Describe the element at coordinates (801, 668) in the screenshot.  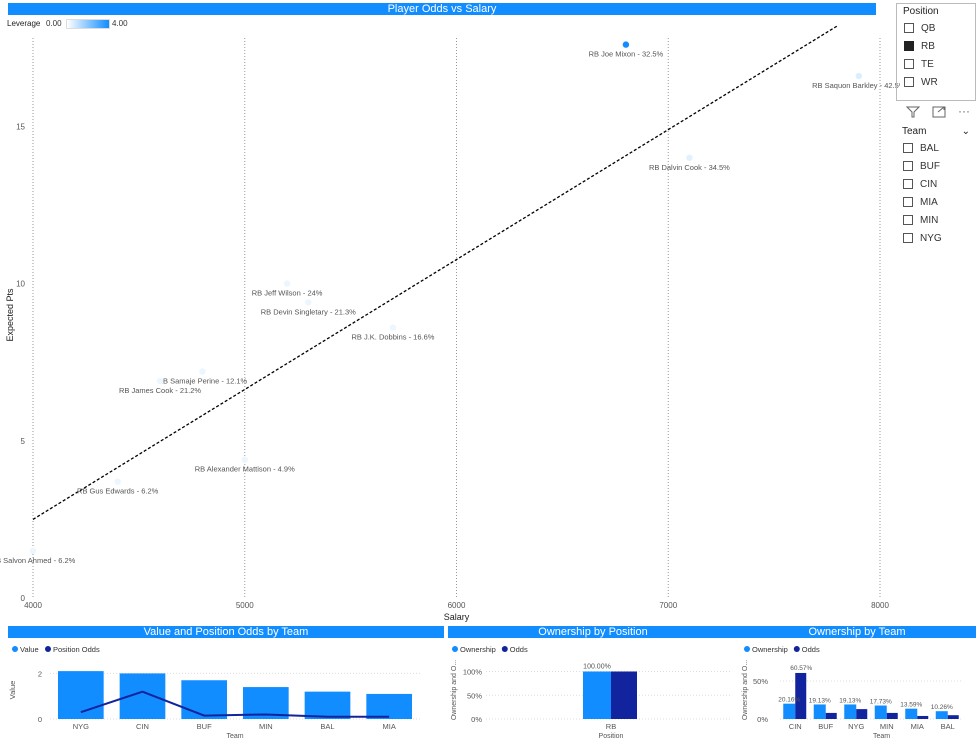
I see `data-label: 60.57%` at that location.